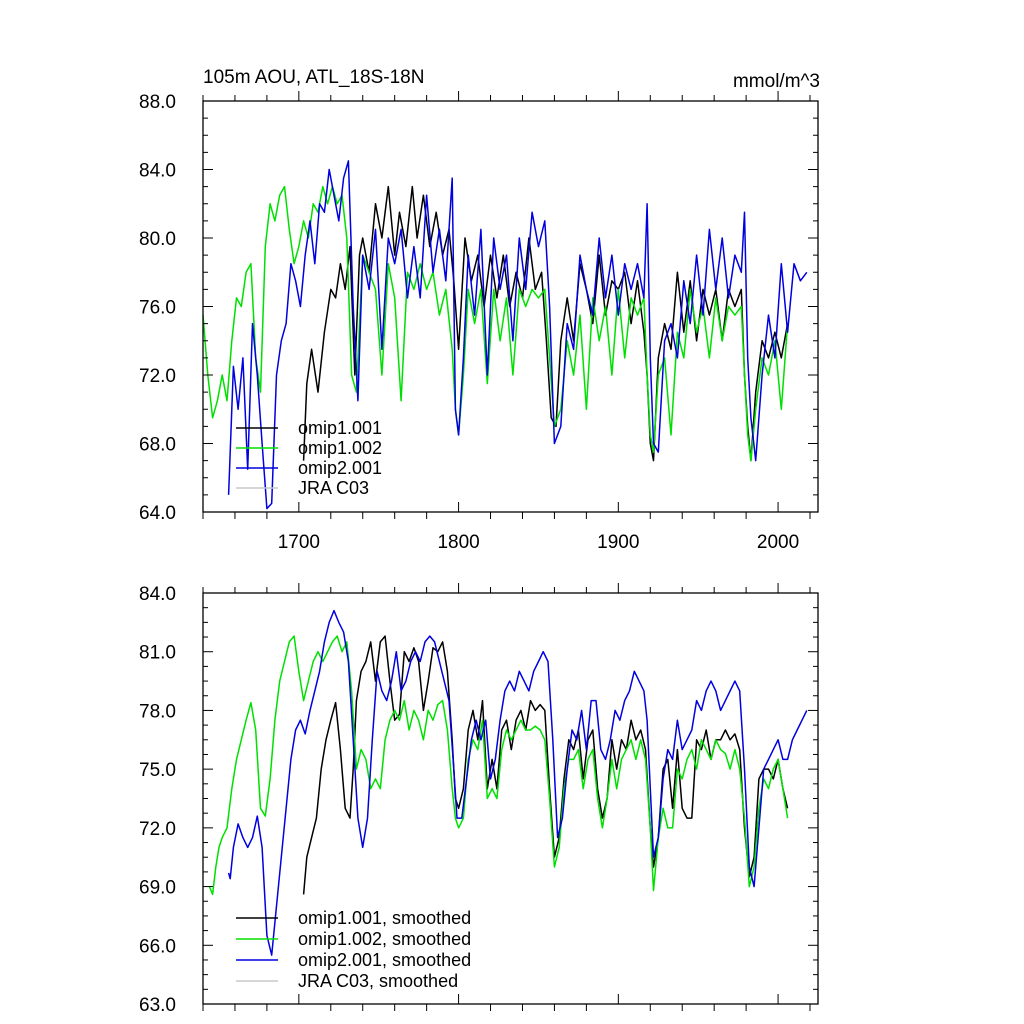 The image size is (1024, 1024). What do you see at coordinates (157, 711) in the screenshot?
I see `y-tick-label: 78.0` at bounding box center [157, 711].